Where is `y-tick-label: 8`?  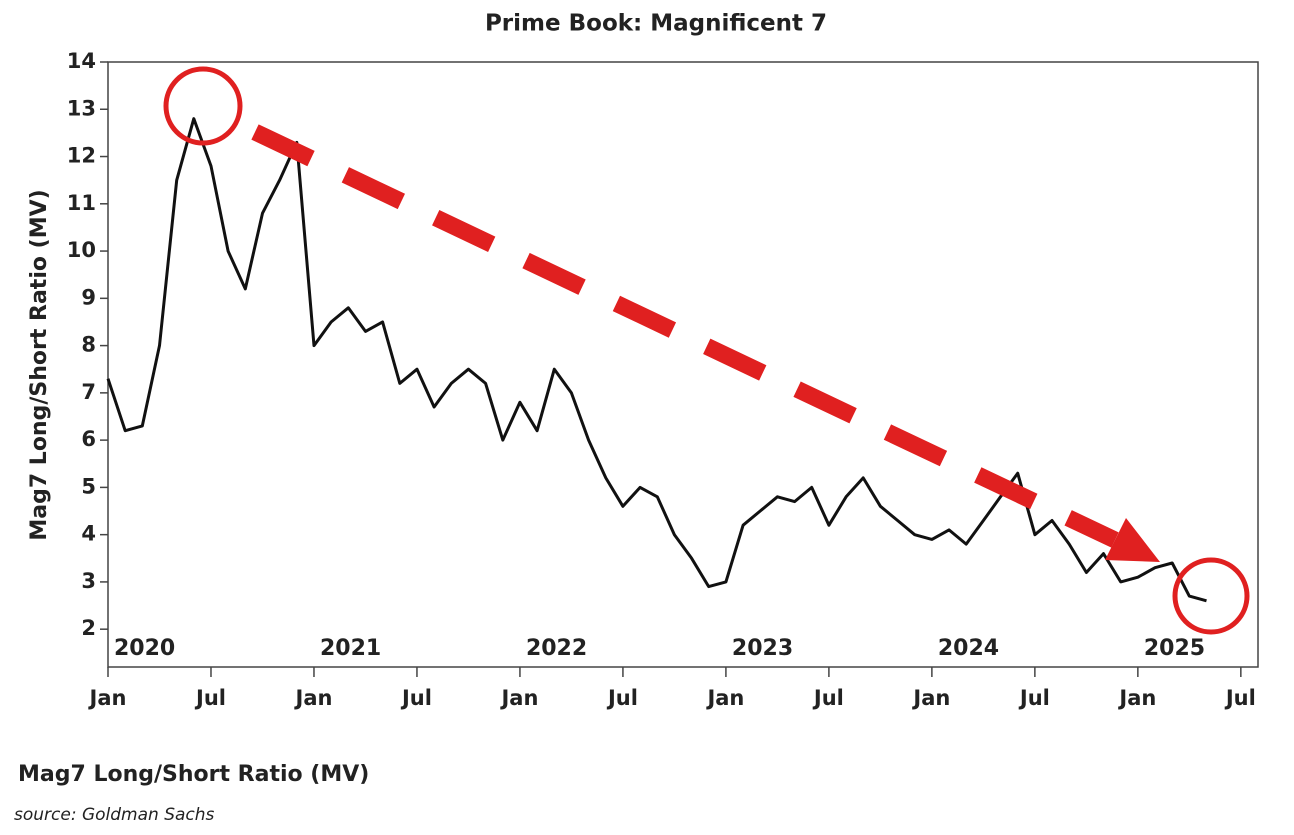
y-tick-label: 8 is located at coordinates (88, 345).